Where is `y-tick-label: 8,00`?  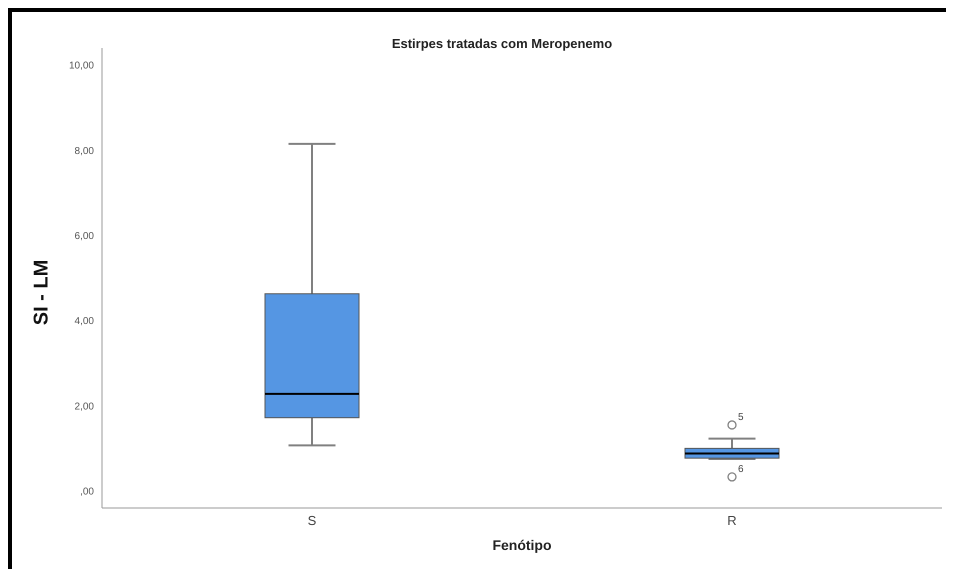
y-tick-label: 8,00 is located at coordinates (84, 151).